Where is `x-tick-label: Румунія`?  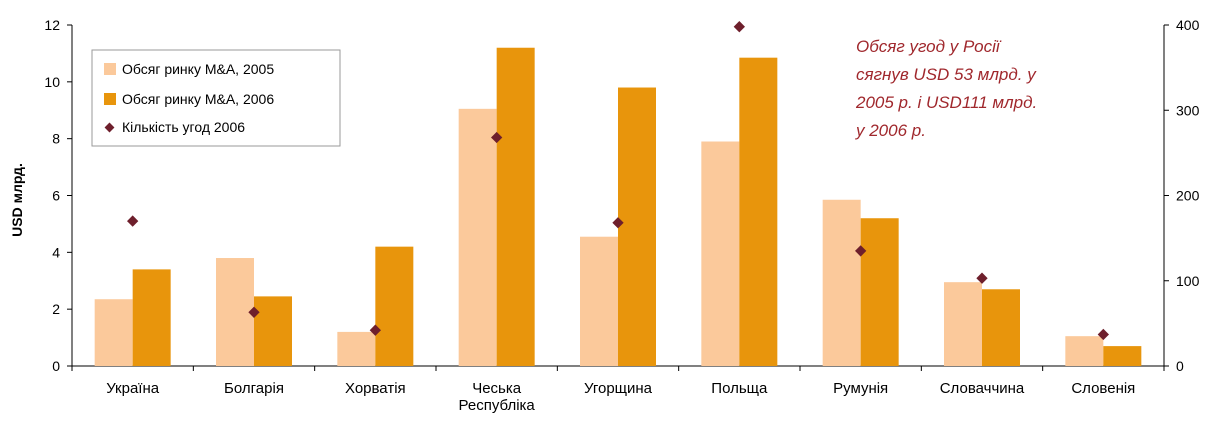 x-tick-label: Румунія is located at coordinates (860, 388).